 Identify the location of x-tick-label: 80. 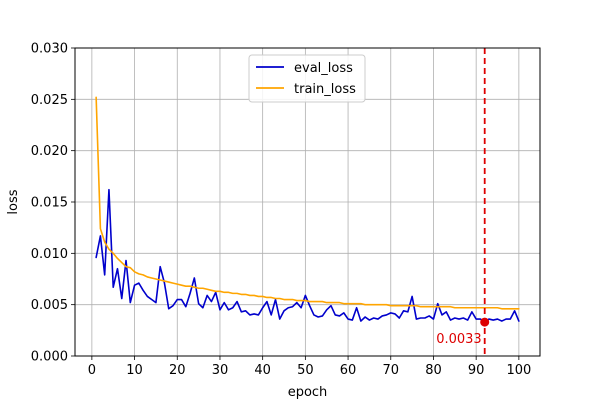
(433, 370).